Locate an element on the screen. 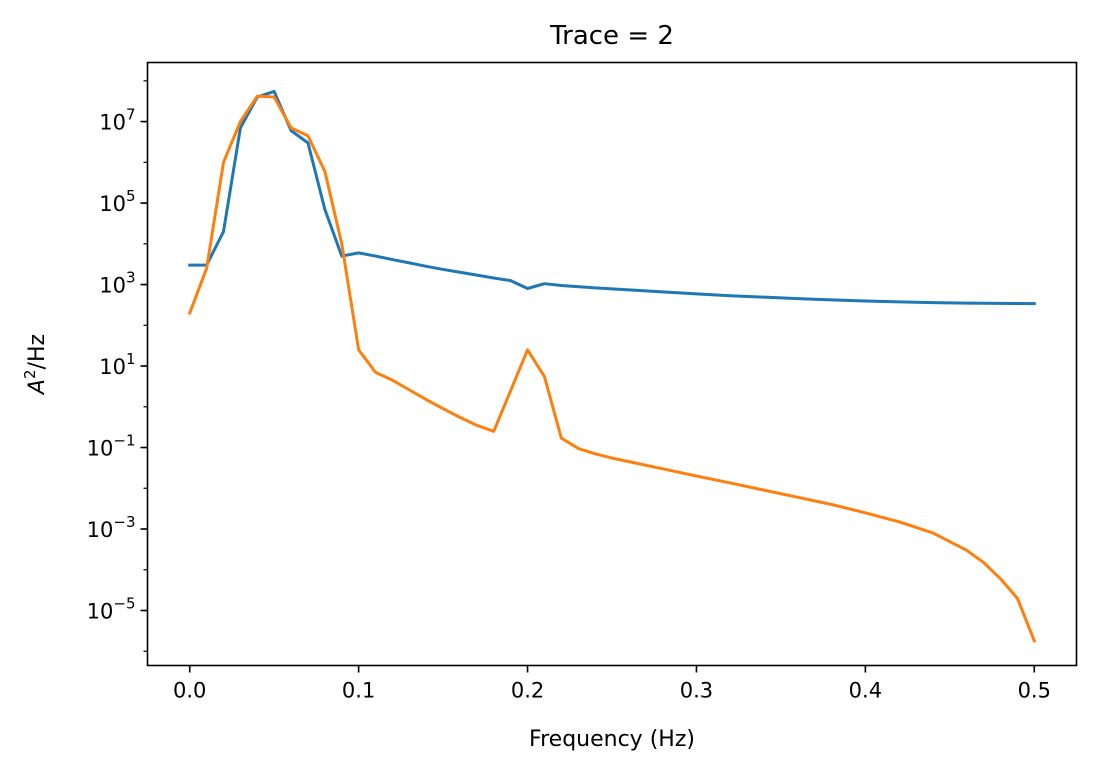 This screenshot has height=773, width=1097. x-tick-label: 0.2 is located at coordinates (527, 691).